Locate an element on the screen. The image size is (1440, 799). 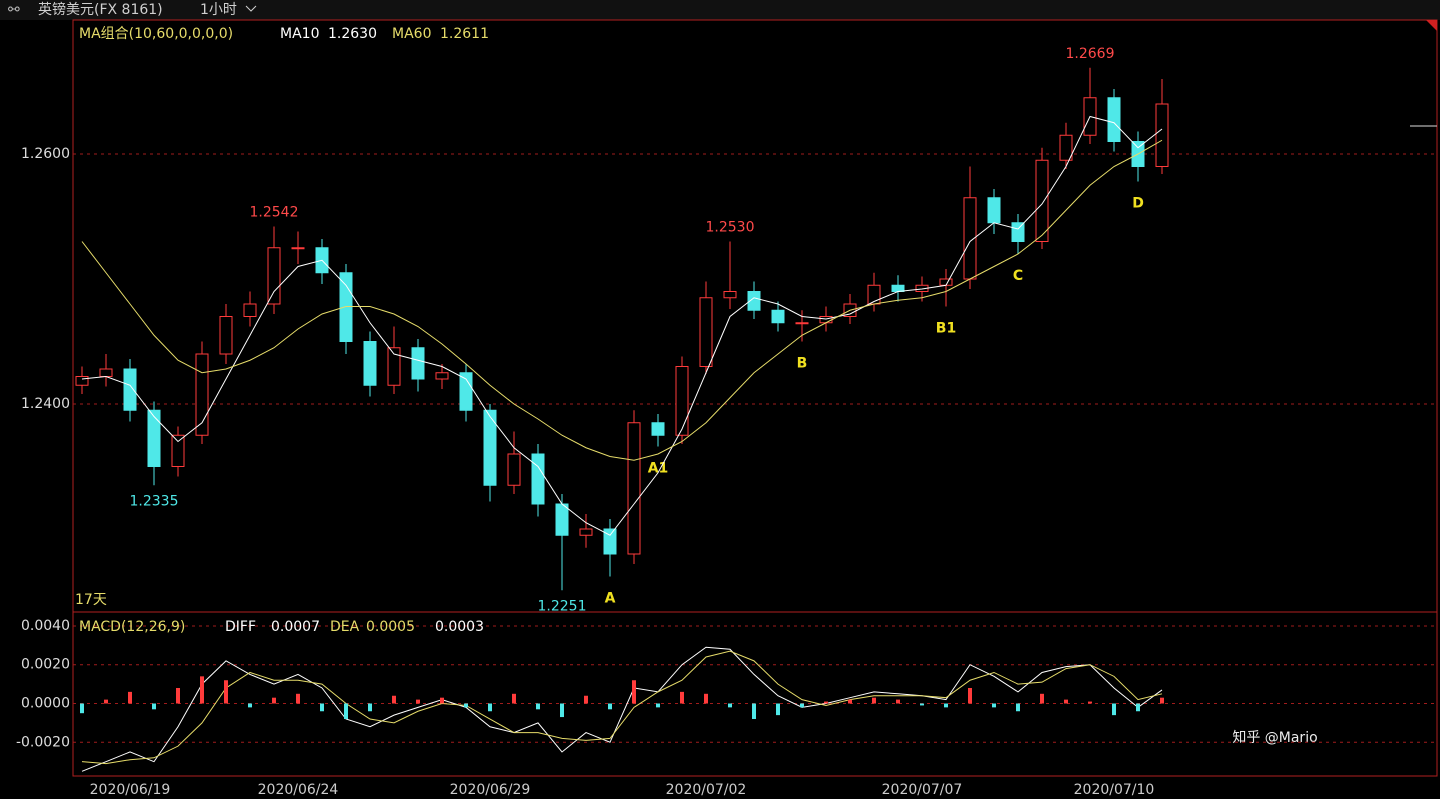
legend-value: 0.0007 is located at coordinates (295, 627).